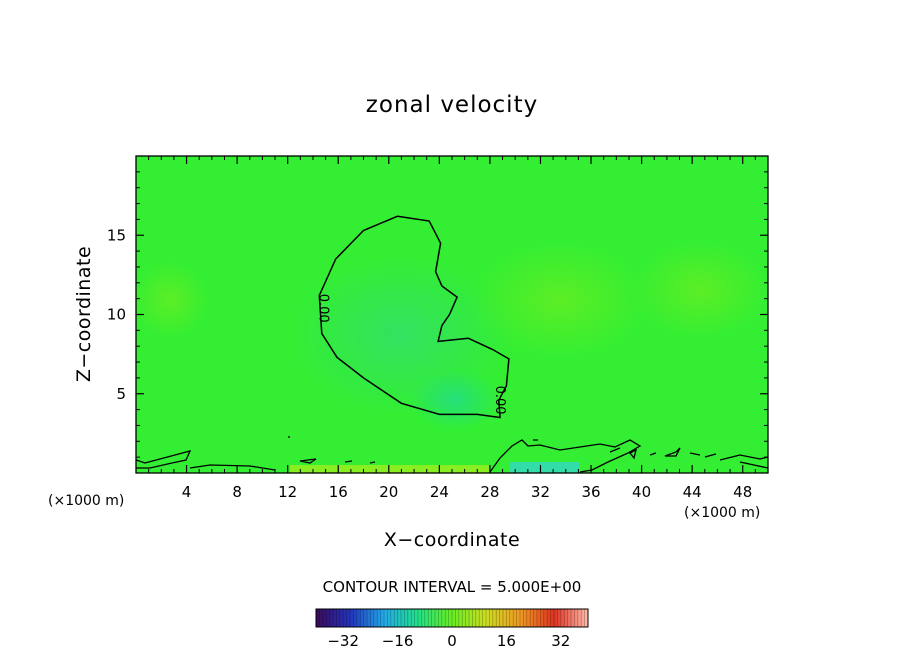  Describe the element at coordinates (86, 501) in the screenshot. I see `x-unit-label-left: (×1000 m)` at that location.